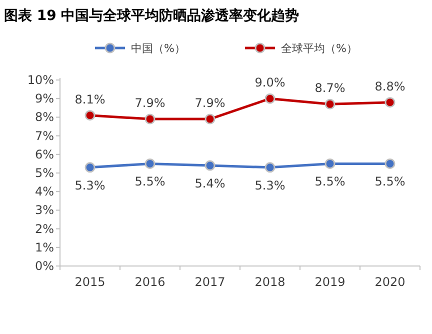  Describe the element at coordinates (44, 247) in the screenshot. I see `y-tick-label: 1%` at that location.